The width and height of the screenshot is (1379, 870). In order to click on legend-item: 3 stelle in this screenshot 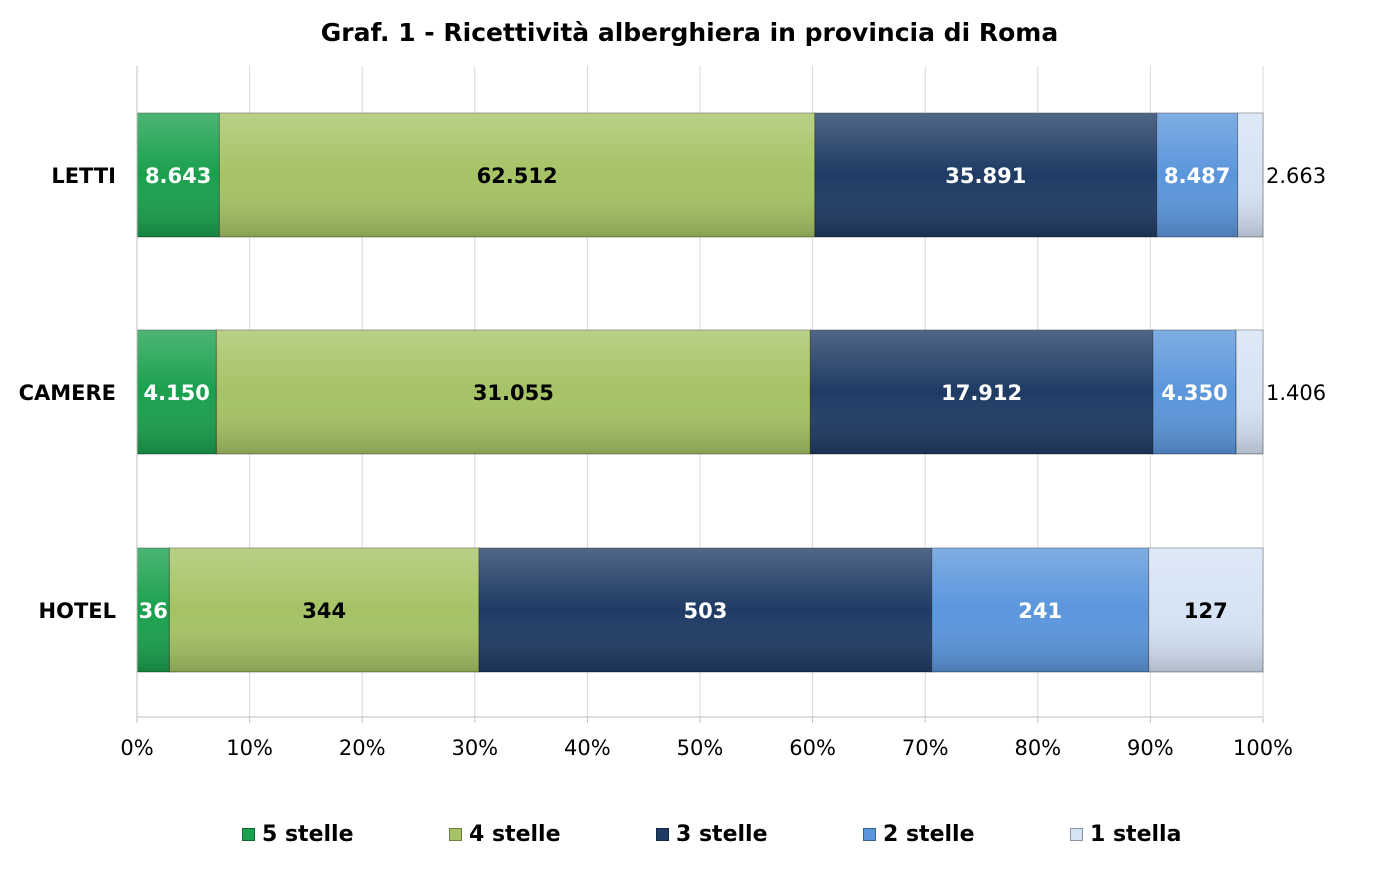, I will do `click(712, 834)`.